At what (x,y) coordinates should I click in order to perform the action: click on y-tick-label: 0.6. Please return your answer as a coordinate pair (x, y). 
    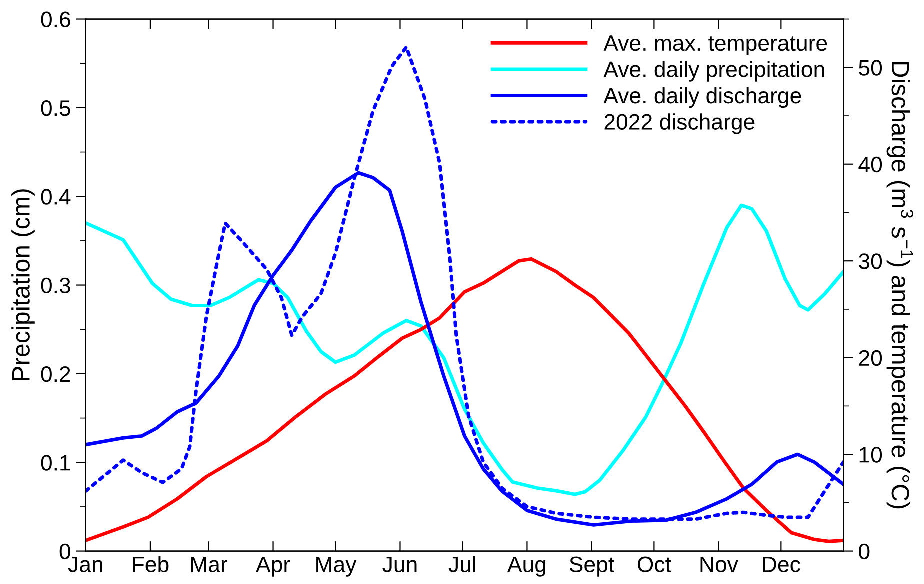
    Looking at the image, I should click on (55, 20).